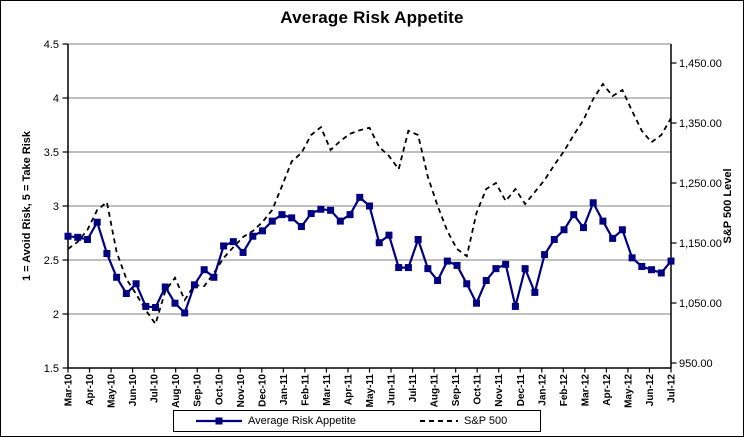 This screenshot has height=437, width=744. What do you see at coordinates (435, 391) in the screenshot?
I see `svg-text: Aug-11` at bounding box center [435, 391].